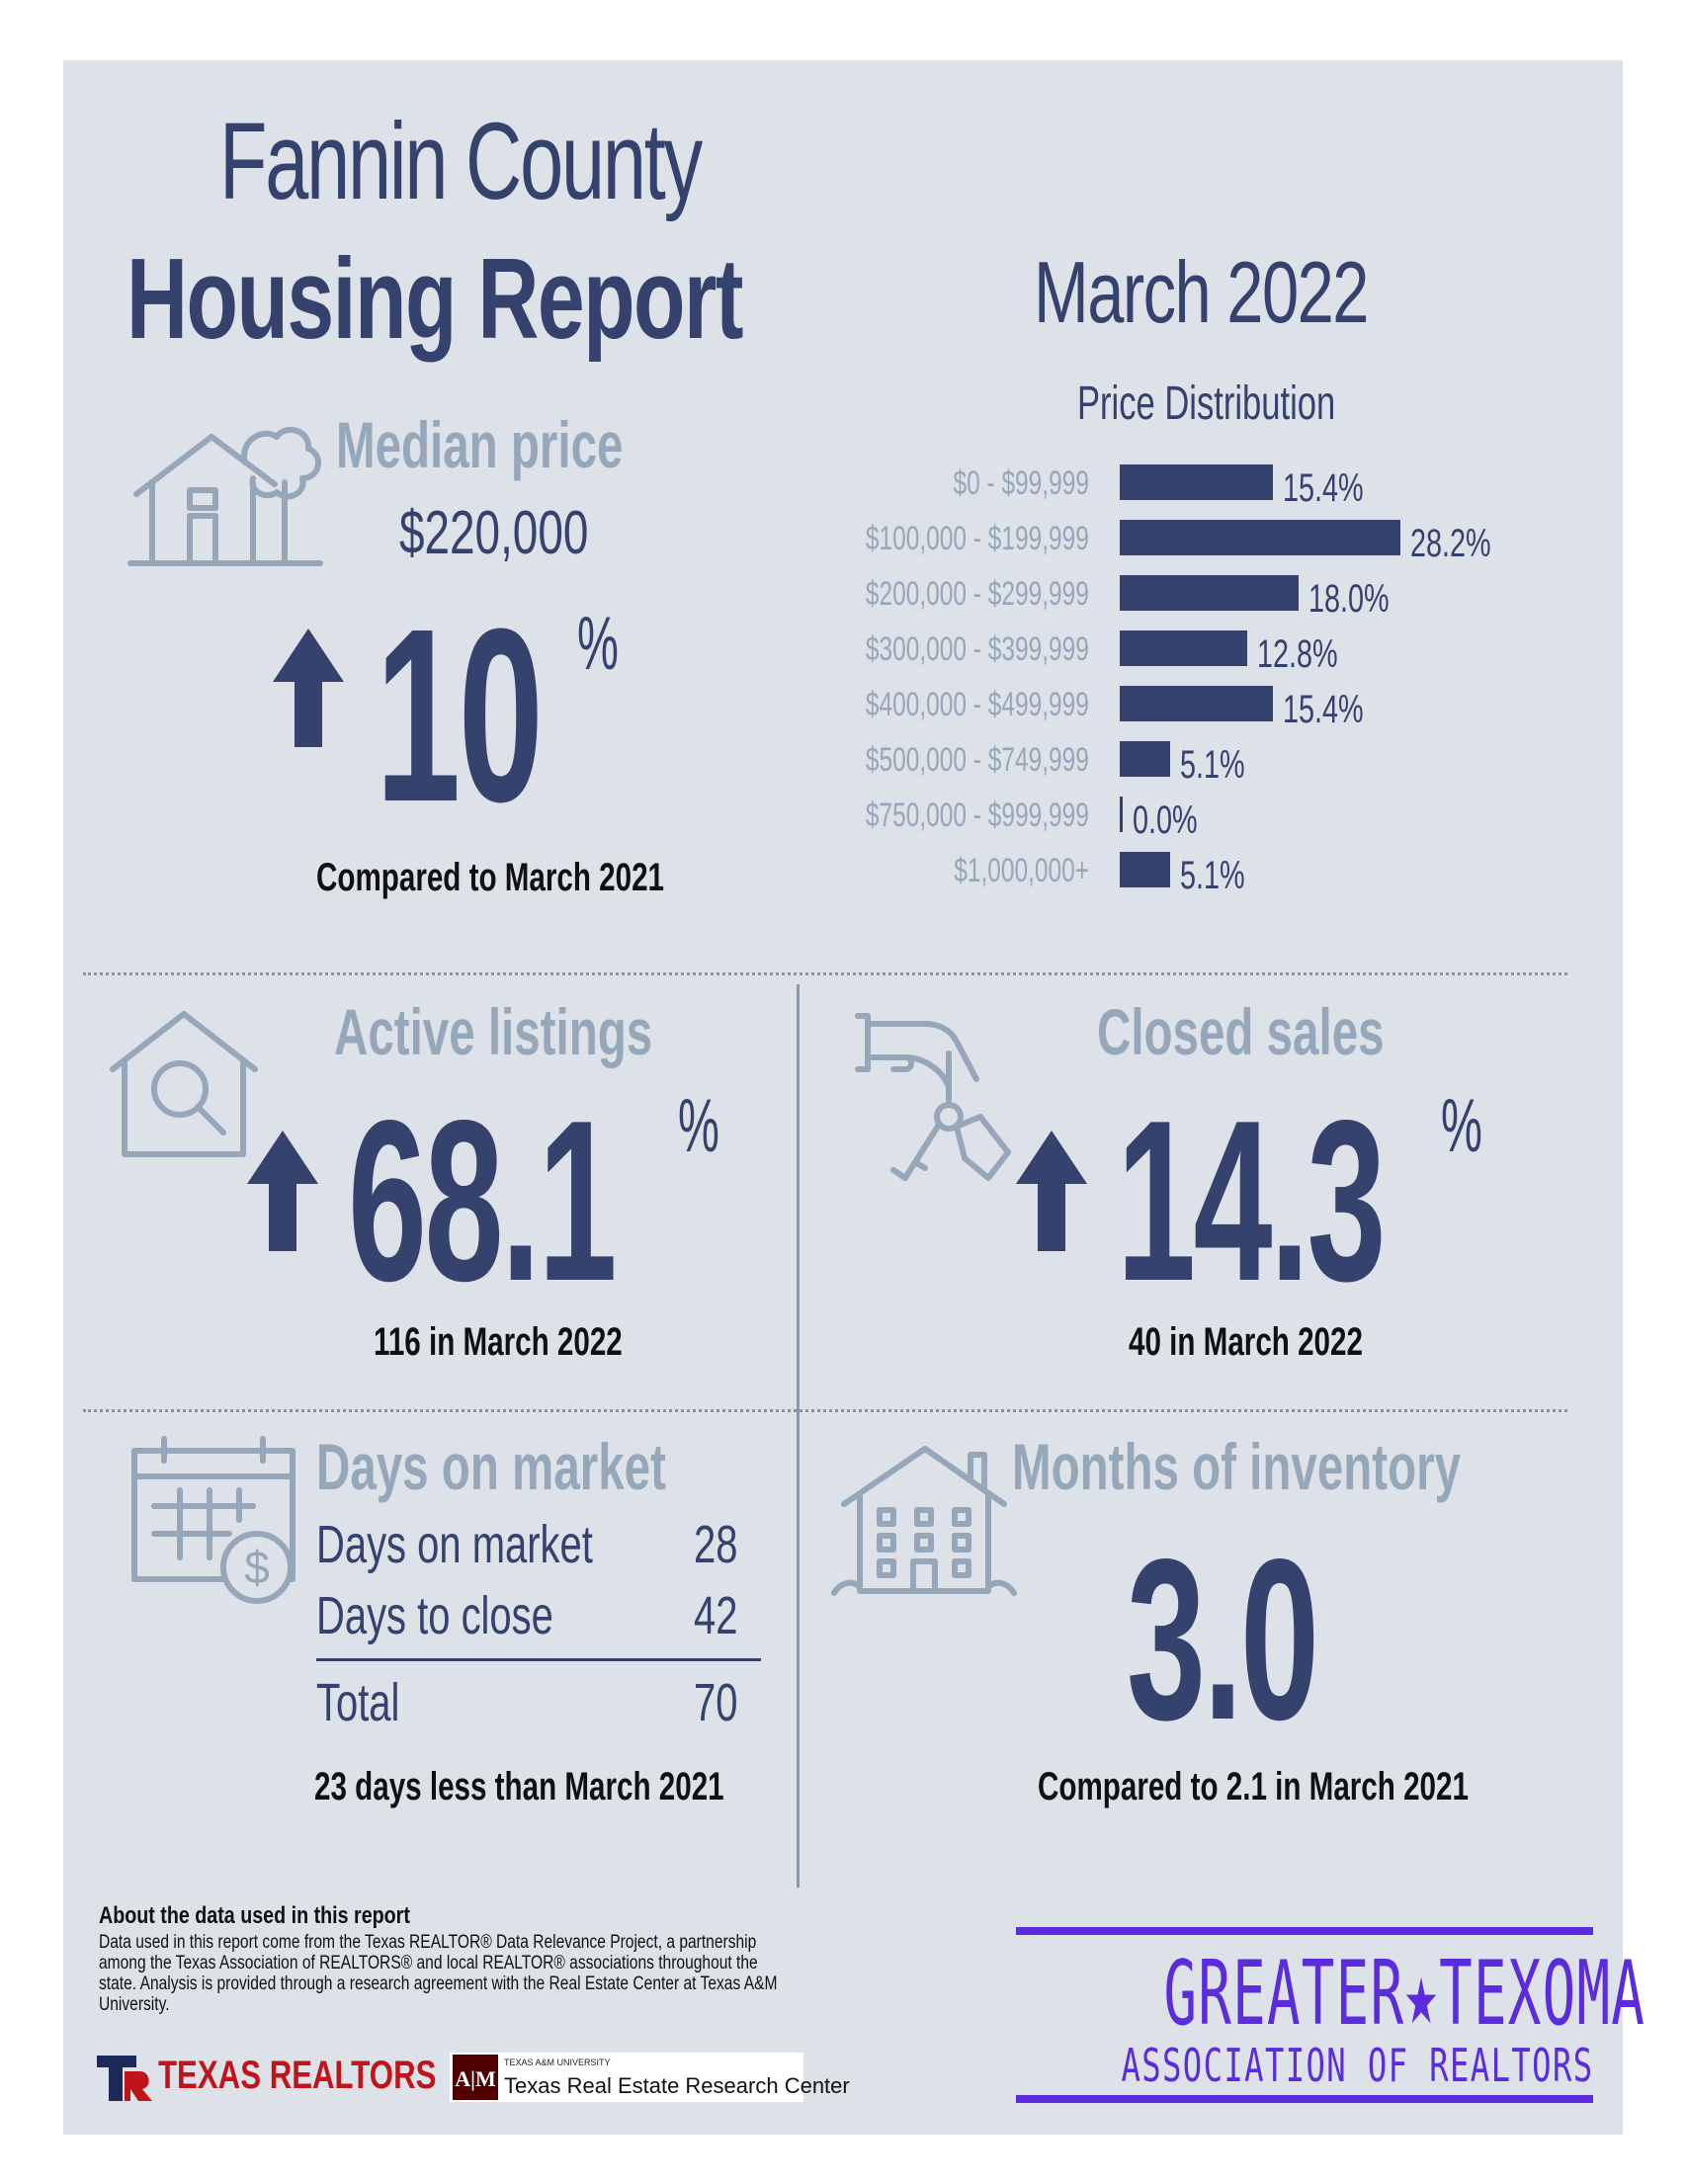 This screenshot has width=1687, height=2184. I want to click on active-listings-change: 68.1, so click(483, 1201).